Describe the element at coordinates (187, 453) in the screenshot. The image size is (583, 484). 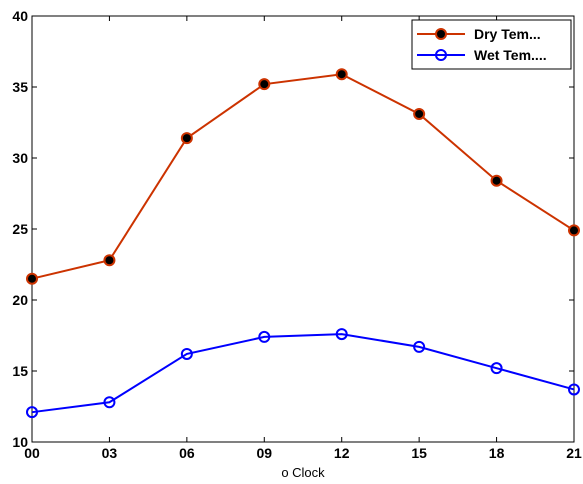
I see `x-tick-label: 06` at that location.